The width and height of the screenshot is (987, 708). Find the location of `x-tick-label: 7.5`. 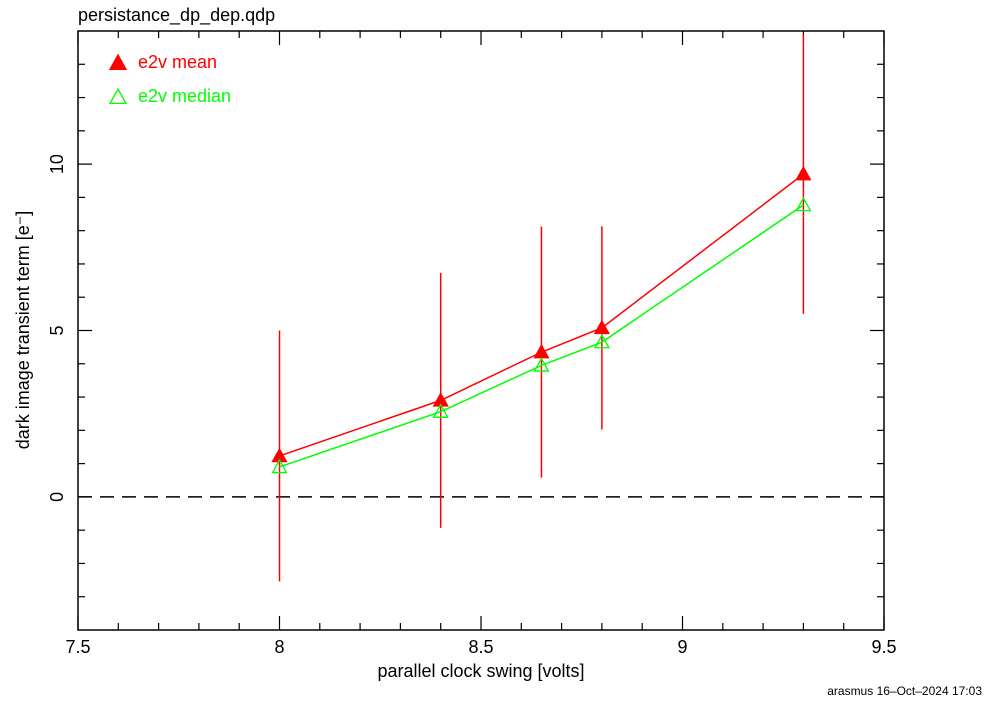

x-tick-label: 7.5 is located at coordinates (77, 647).